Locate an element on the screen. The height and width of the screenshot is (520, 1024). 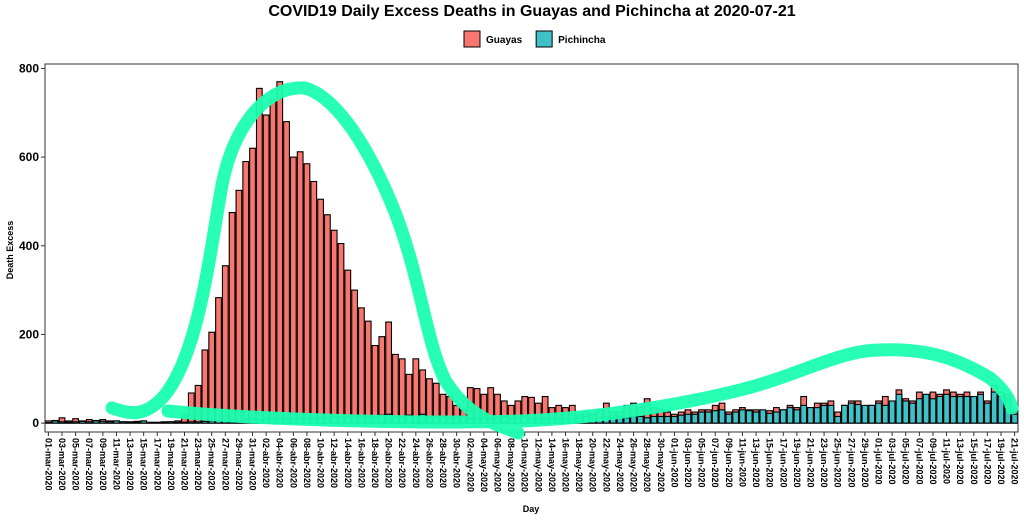
x-tick-label: 02-may-2020 is located at coordinates (470, 465).